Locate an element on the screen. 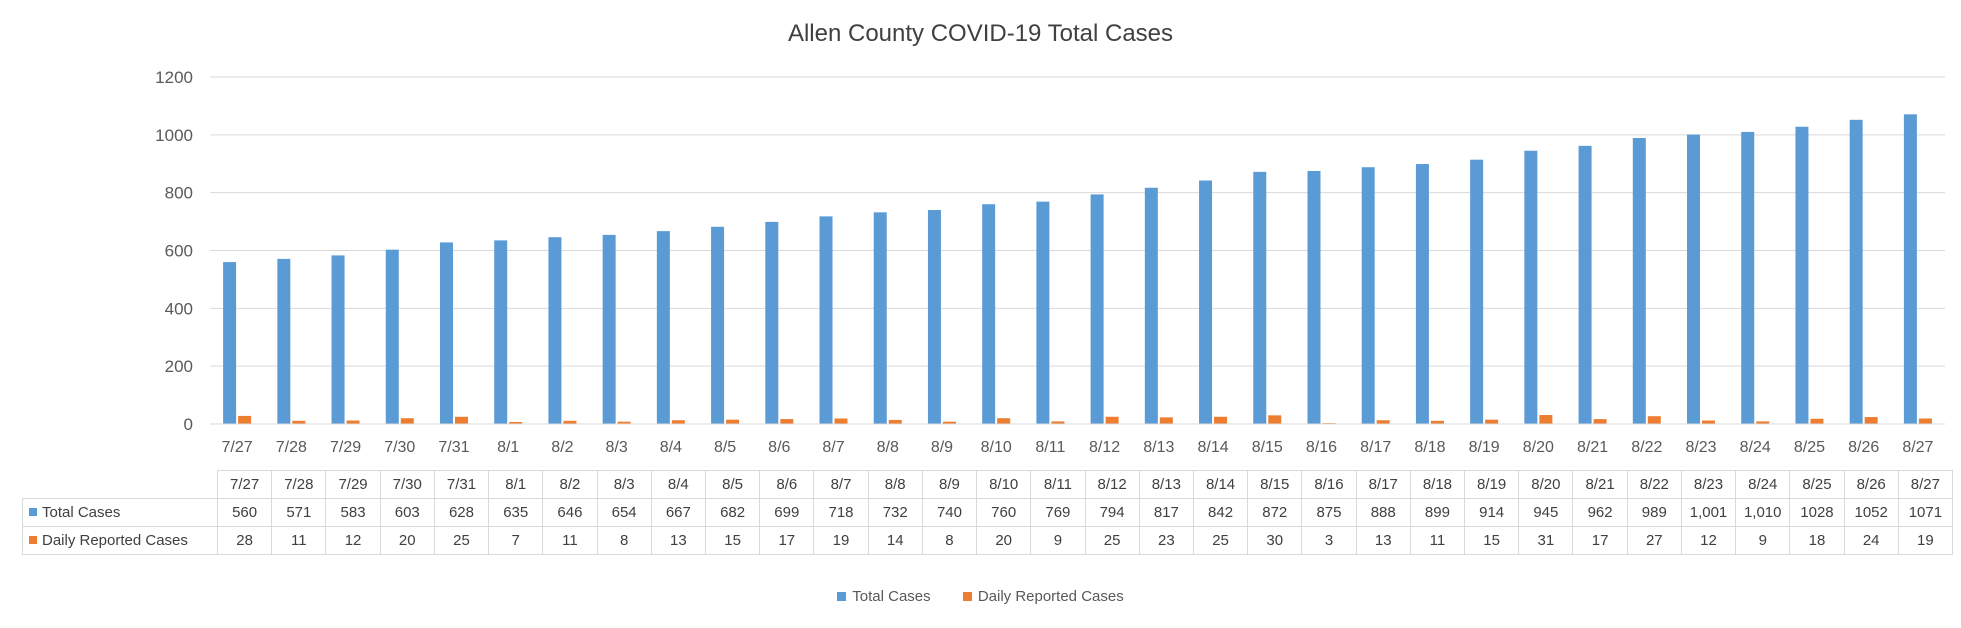  table-cell: 603 is located at coordinates (407, 512).